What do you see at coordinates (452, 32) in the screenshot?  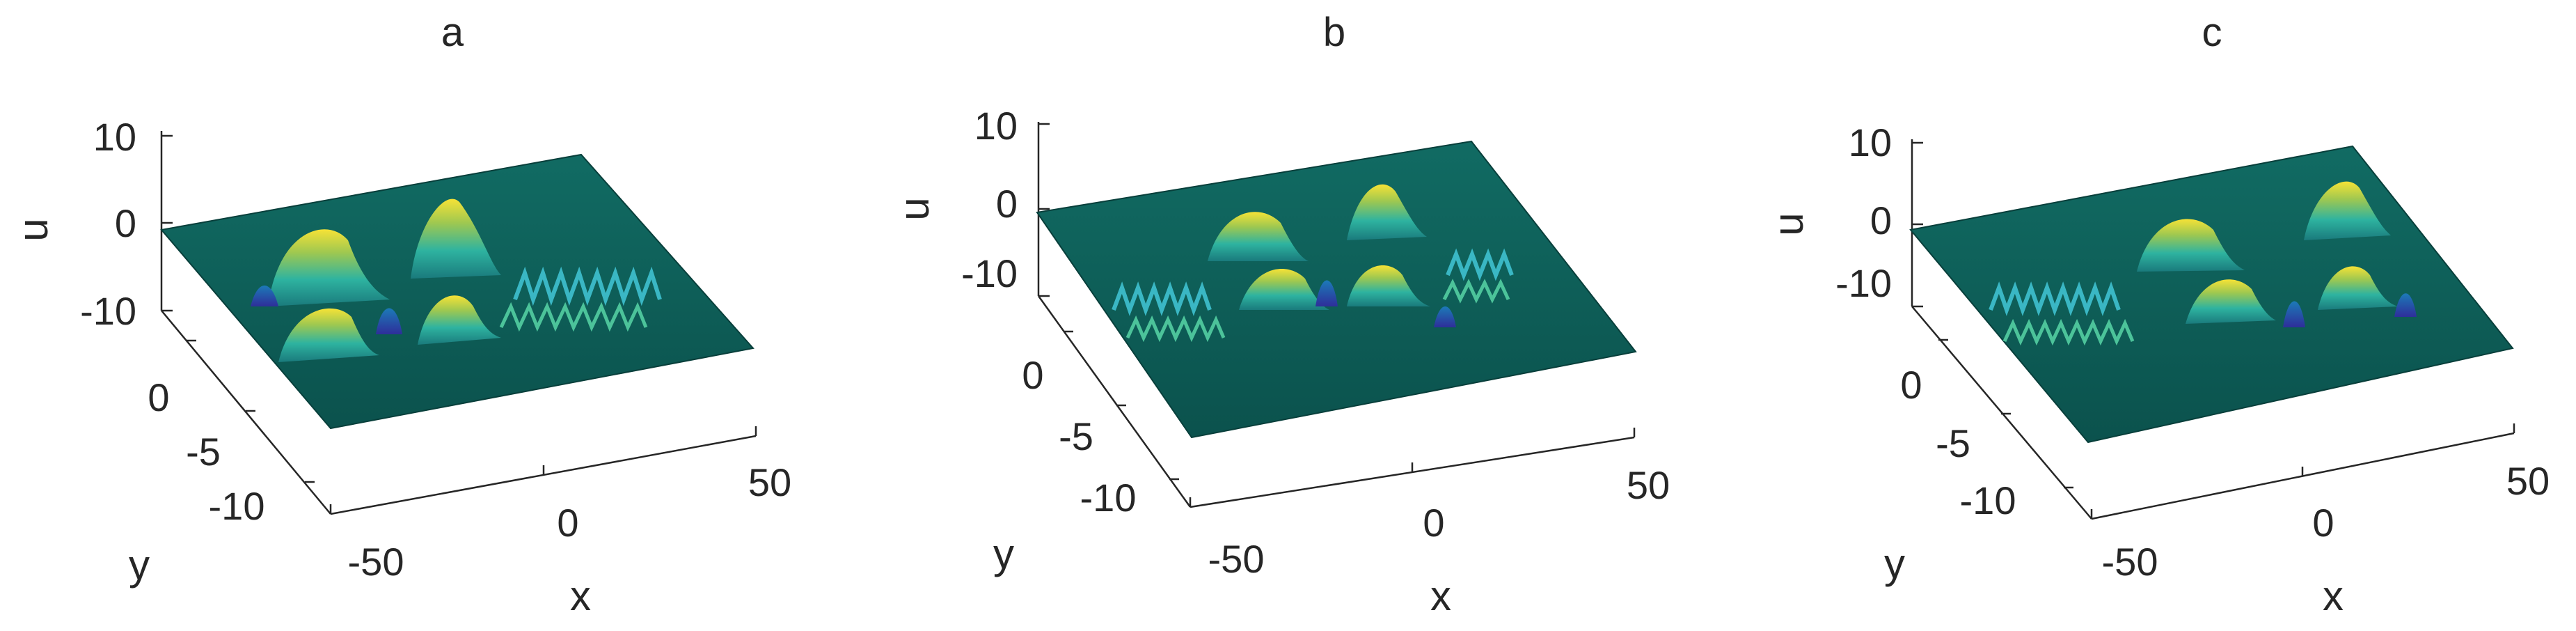 I see `panel-title: a` at bounding box center [452, 32].